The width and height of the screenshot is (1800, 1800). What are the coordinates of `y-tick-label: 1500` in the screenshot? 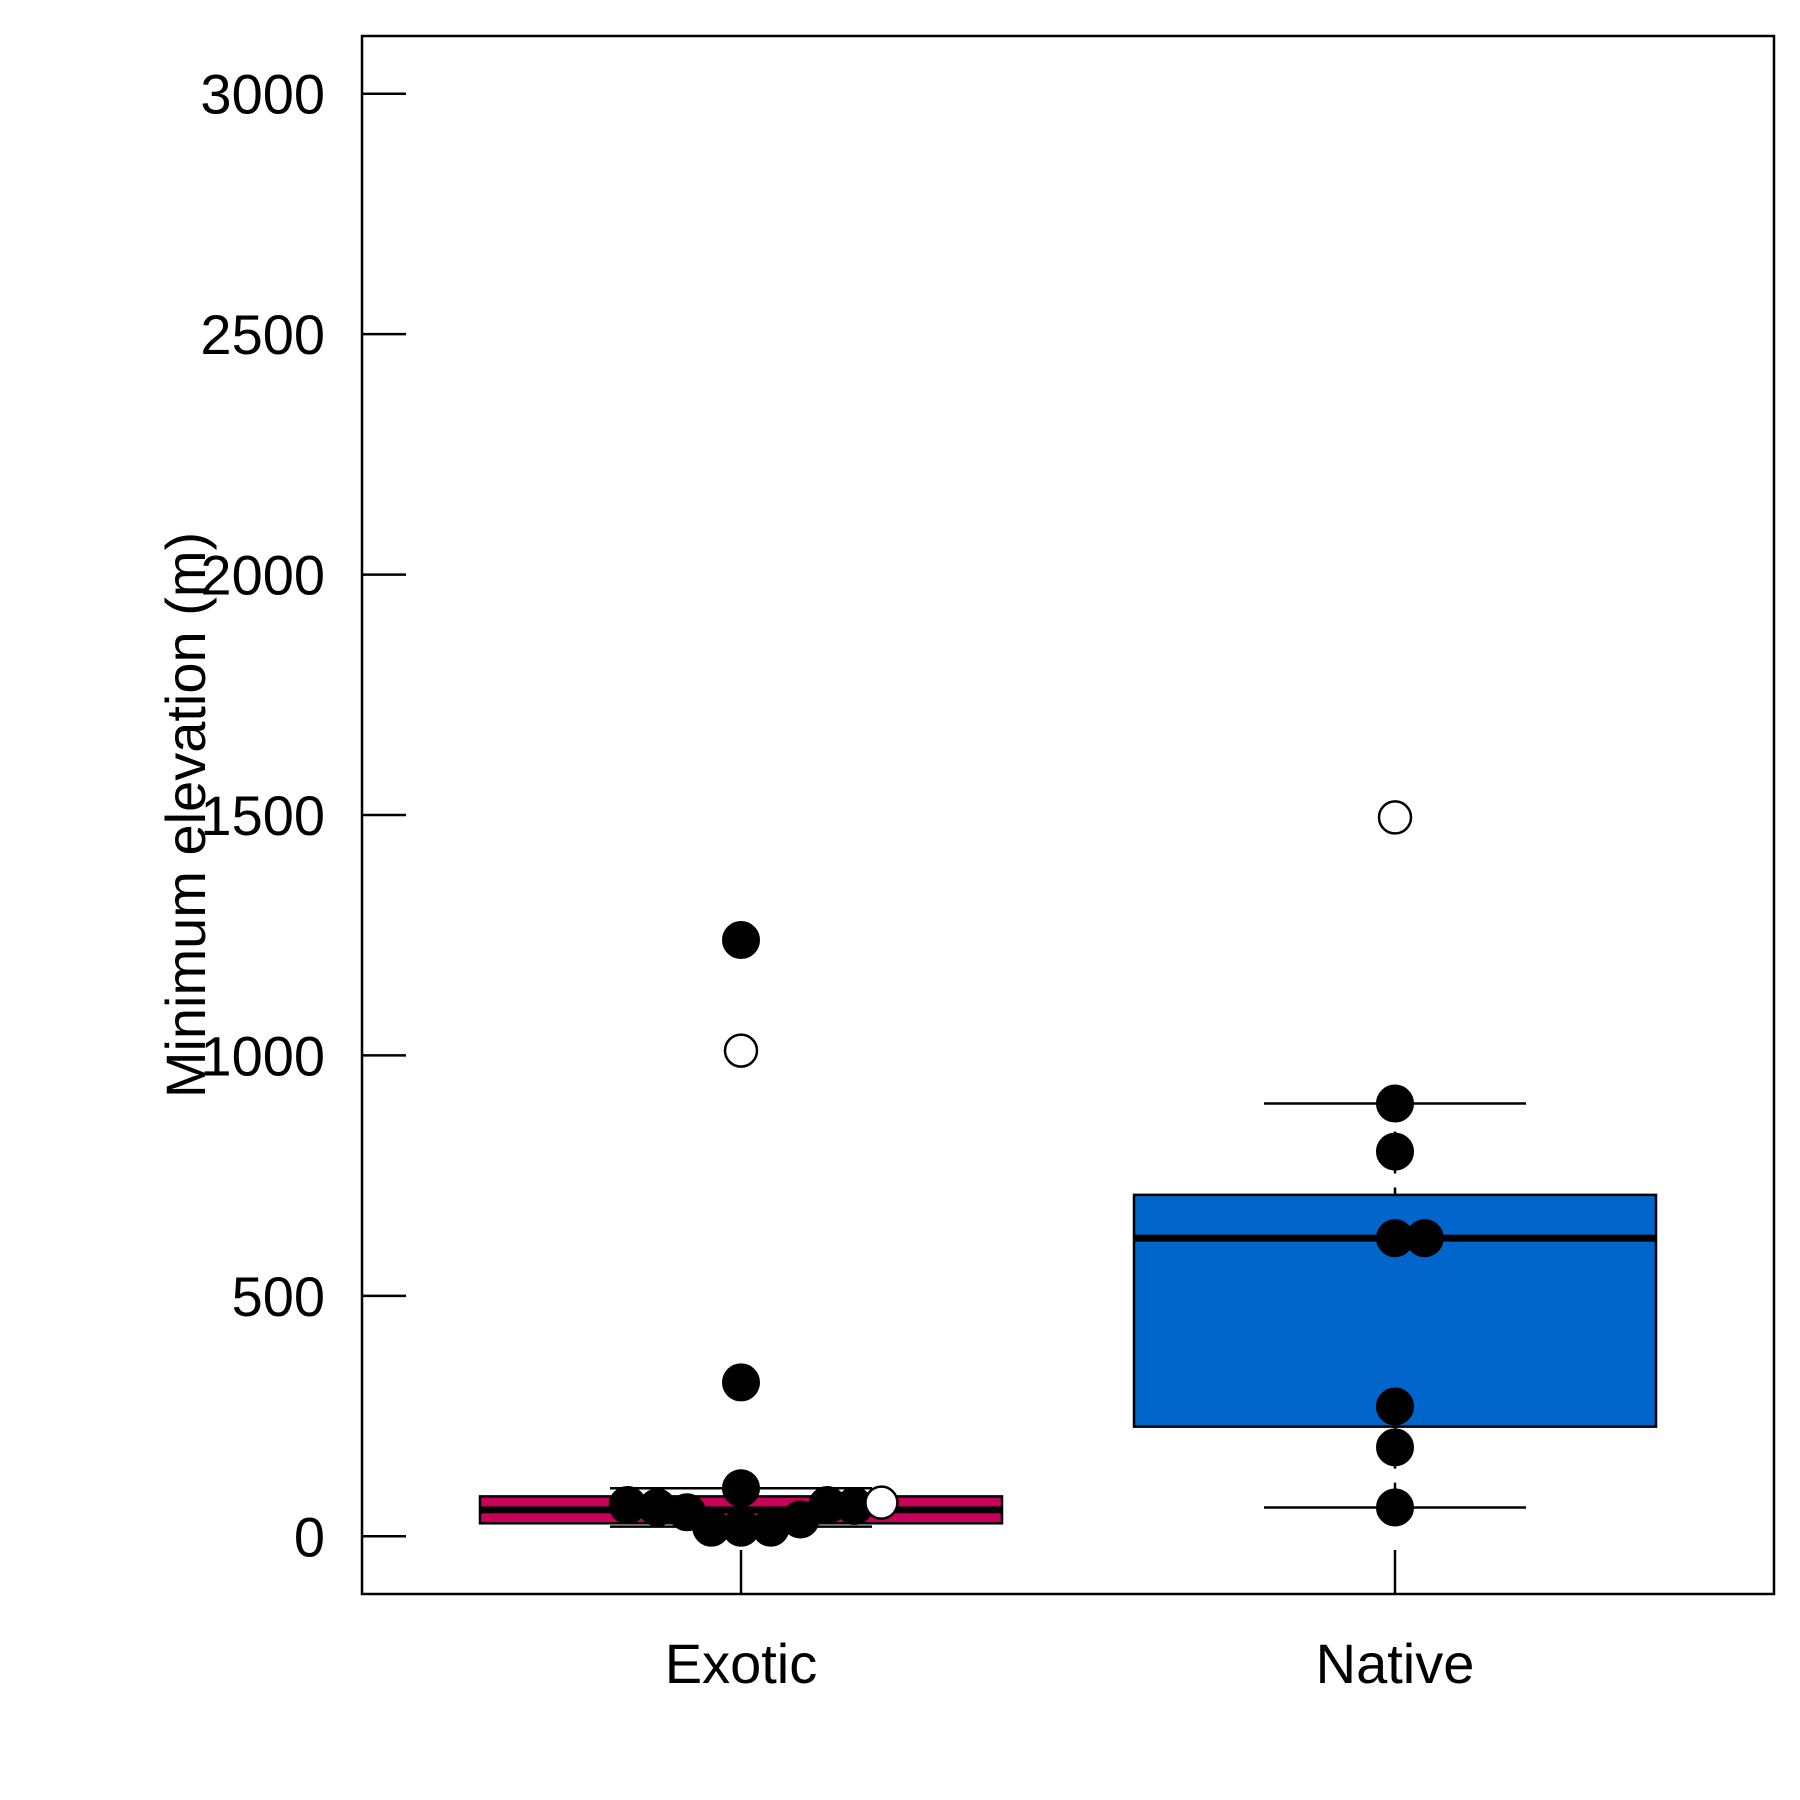 It's located at (262, 815).